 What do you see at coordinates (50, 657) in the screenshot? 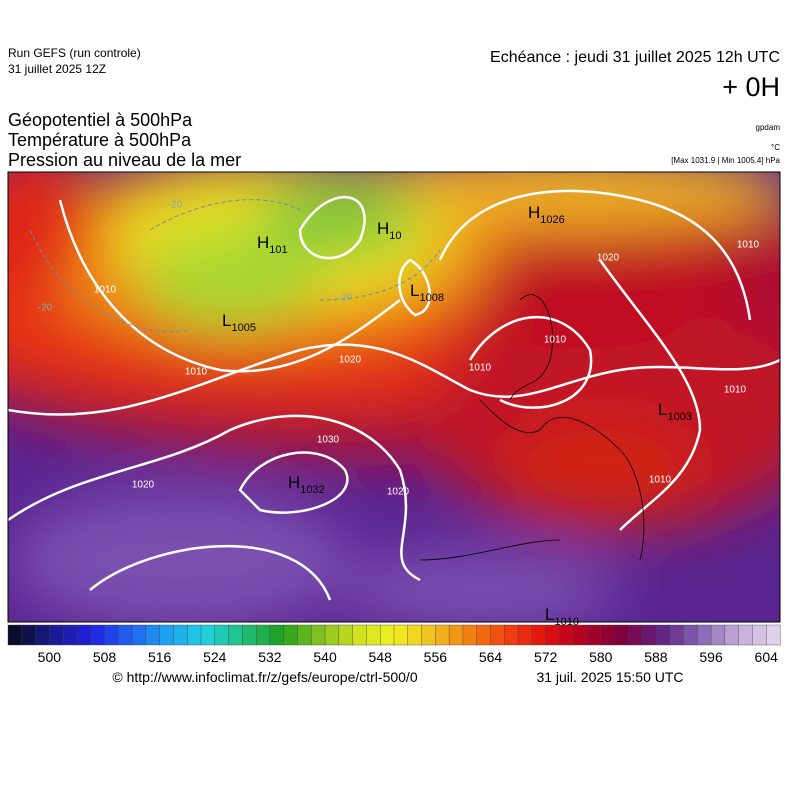
I see `colorbar-tick-label: 500` at bounding box center [50, 657].